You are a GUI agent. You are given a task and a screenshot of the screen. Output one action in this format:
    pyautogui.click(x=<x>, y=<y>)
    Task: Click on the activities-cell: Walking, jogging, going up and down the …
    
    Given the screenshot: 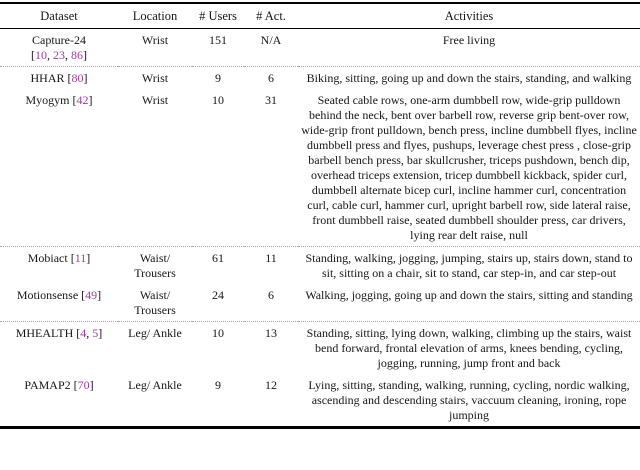 What is the action you would take?
    pyautogui.click(x=469, y=303)
    